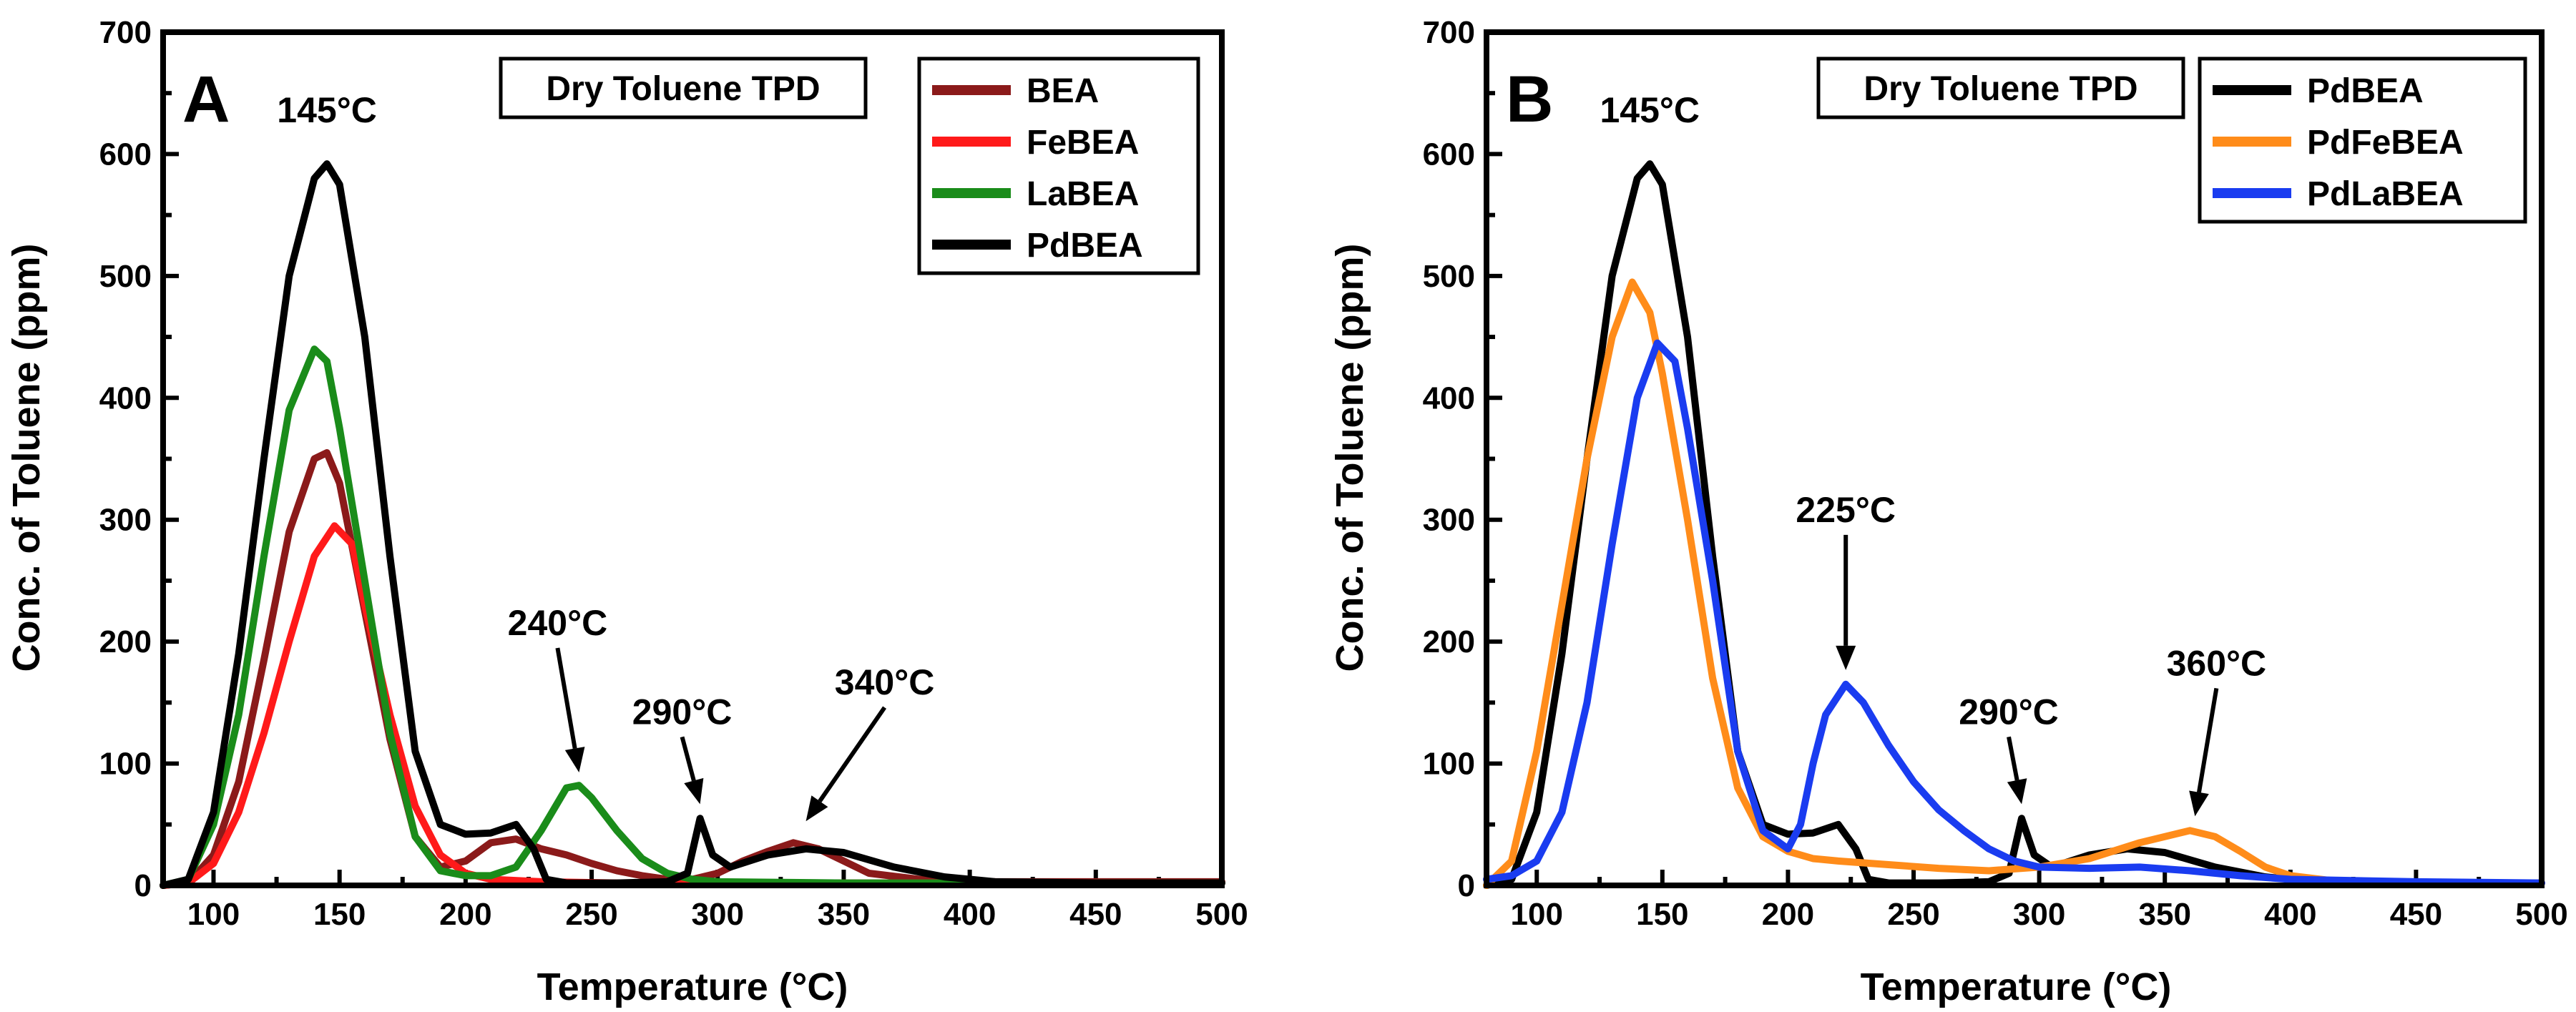  Describe the element at coordinates (558, 623) in the screenshot. I see `peak-label-240-c: 240°C` at that location.